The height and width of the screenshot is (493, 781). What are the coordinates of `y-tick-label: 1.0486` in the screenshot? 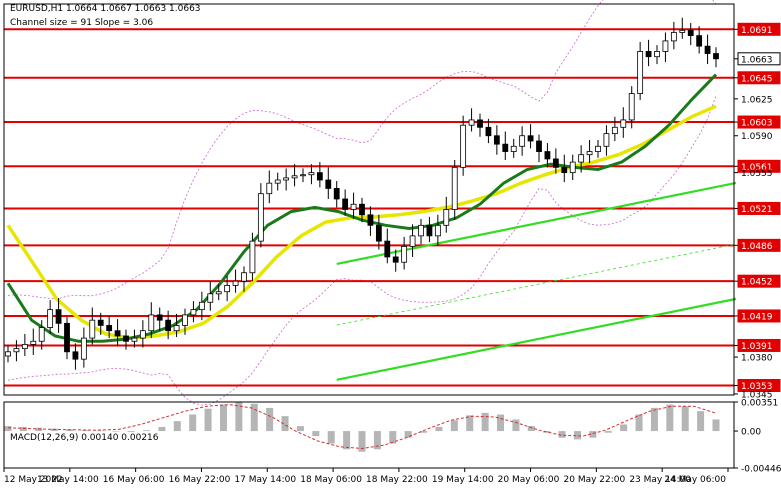 It's located at (757, 247).